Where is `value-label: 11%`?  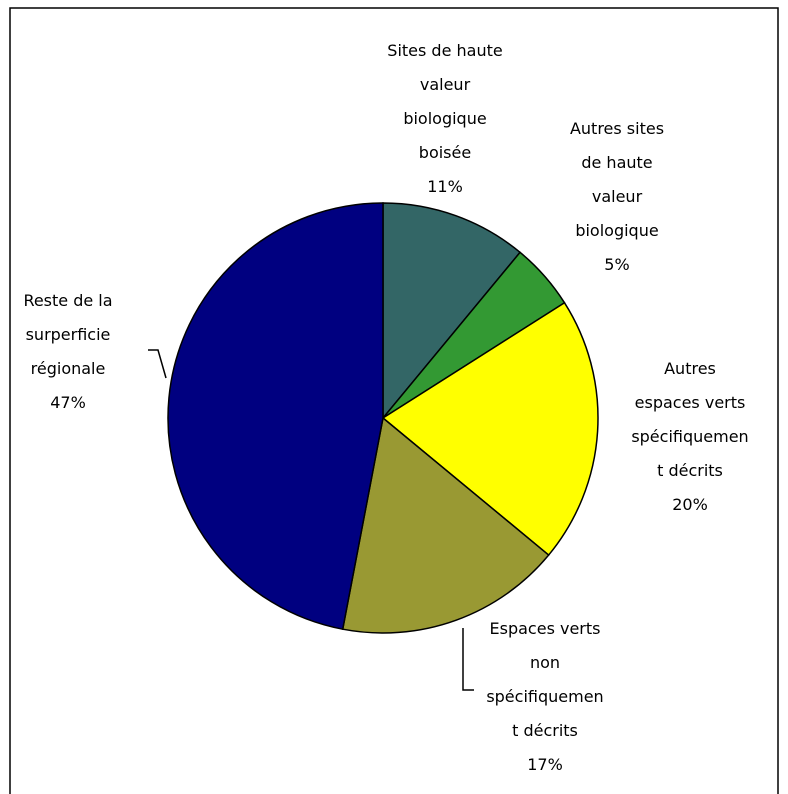 value-label: 11% is located at coordinates (445, 186).